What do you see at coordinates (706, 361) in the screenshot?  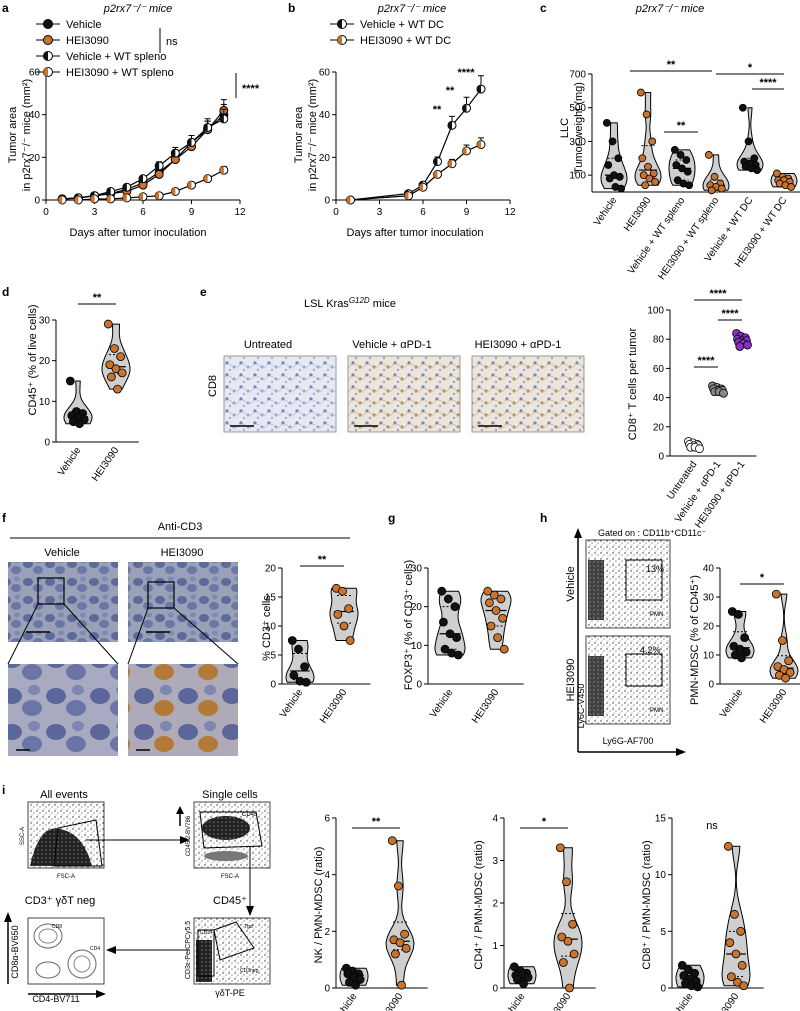 I see `panel-e-sig-label: ****` at bounding box center [706, 361].